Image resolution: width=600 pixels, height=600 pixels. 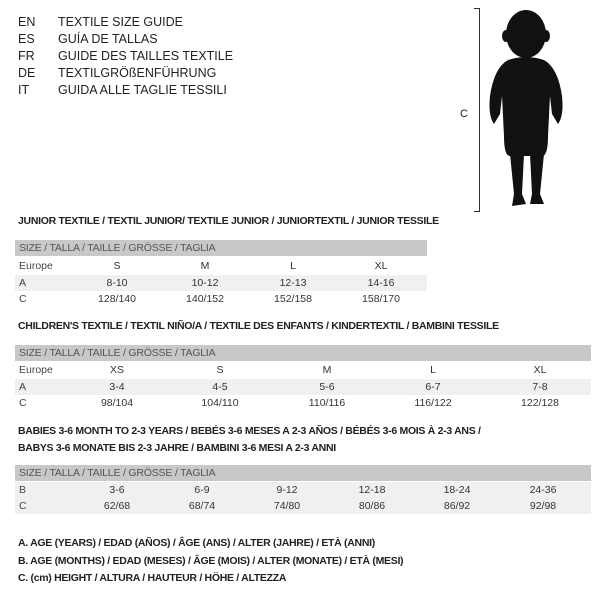 I want to click on table-cell: 8-10, so click(x=117, y=283).